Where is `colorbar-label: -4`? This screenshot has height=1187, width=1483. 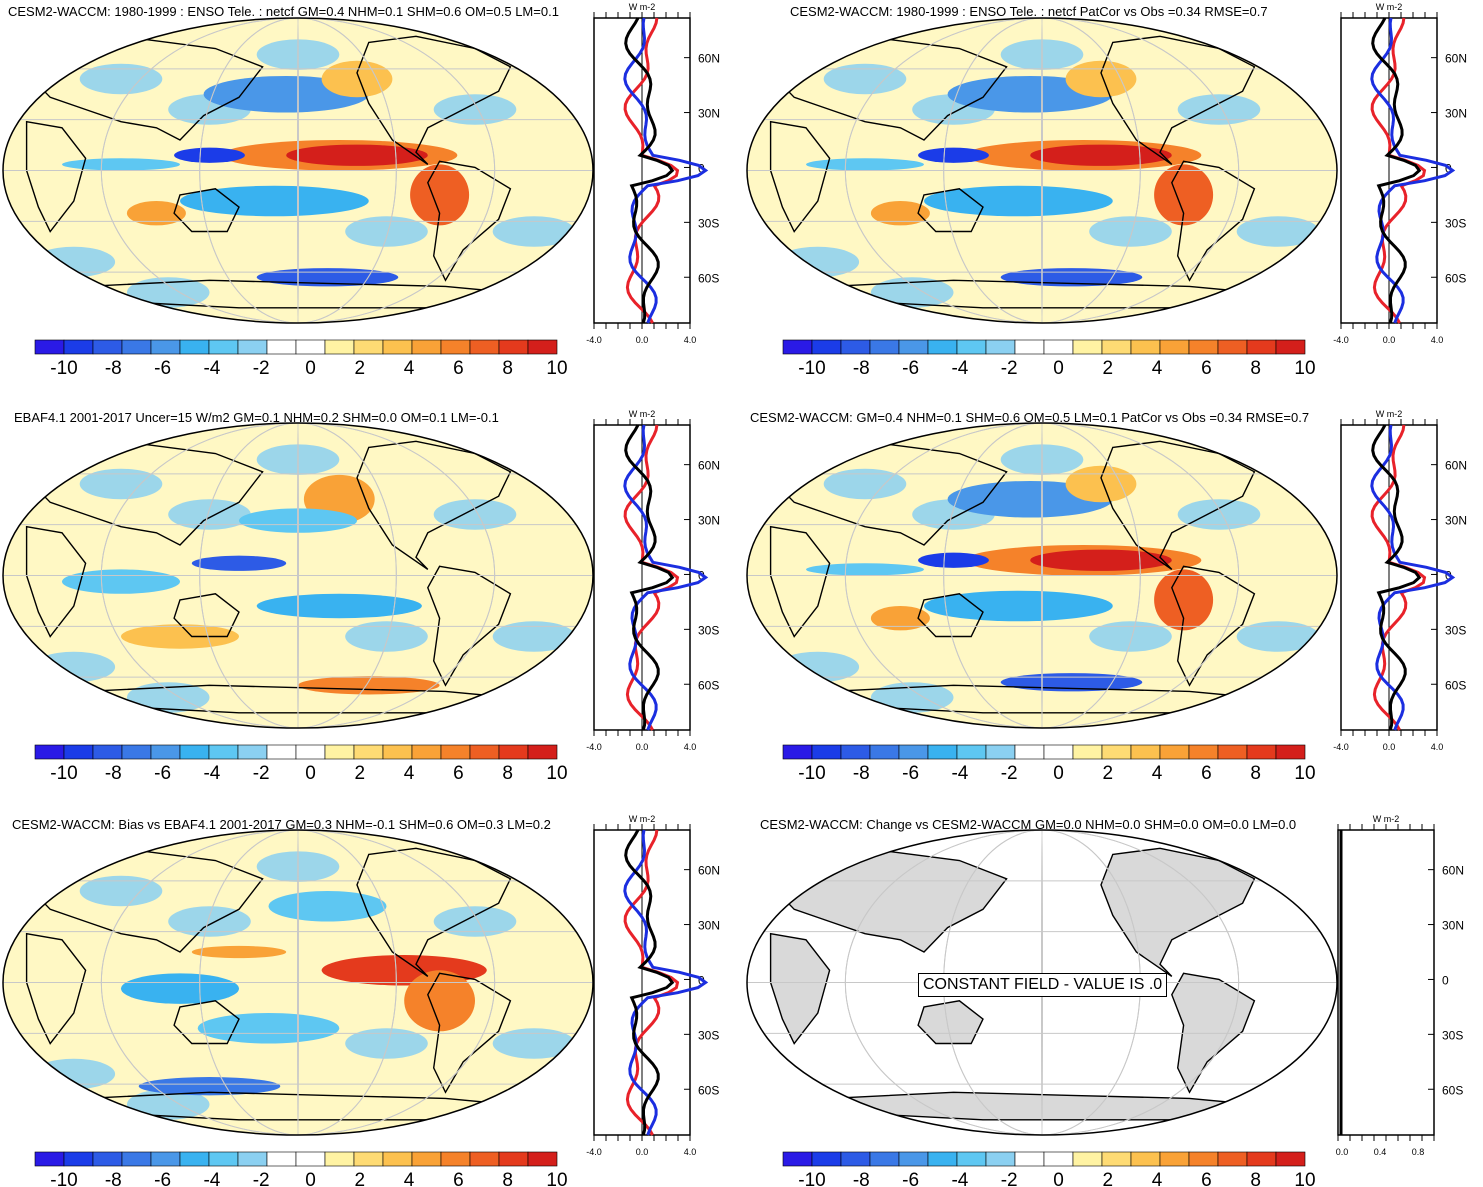
colorbar-label: -4 is located at coordinates (211, 773).